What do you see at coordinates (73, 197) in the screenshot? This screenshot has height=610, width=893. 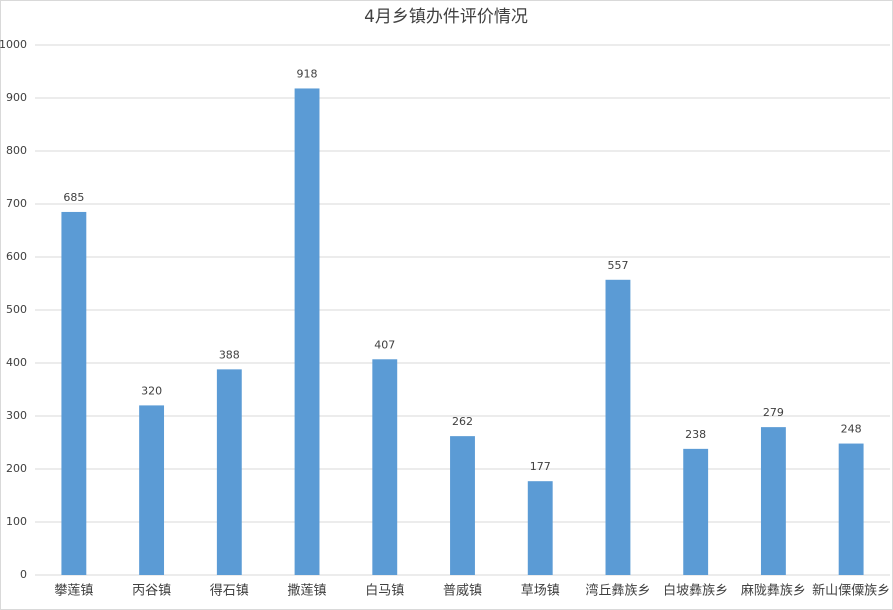 I see `data-label: 685` at bounding box center [73, 197].